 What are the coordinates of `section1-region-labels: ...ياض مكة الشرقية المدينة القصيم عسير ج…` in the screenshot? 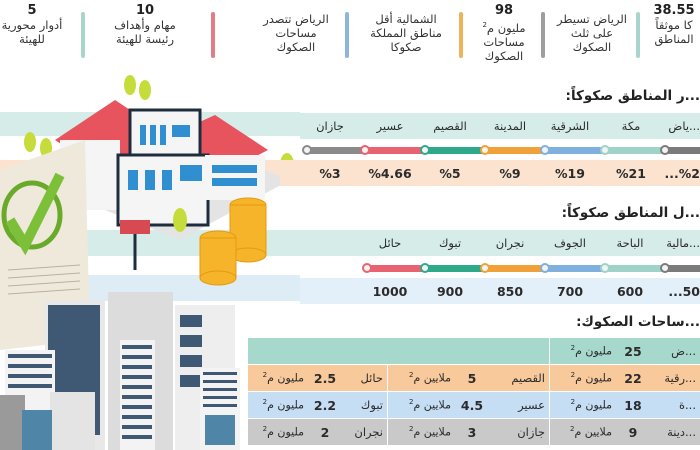 It's located at (500, 126).